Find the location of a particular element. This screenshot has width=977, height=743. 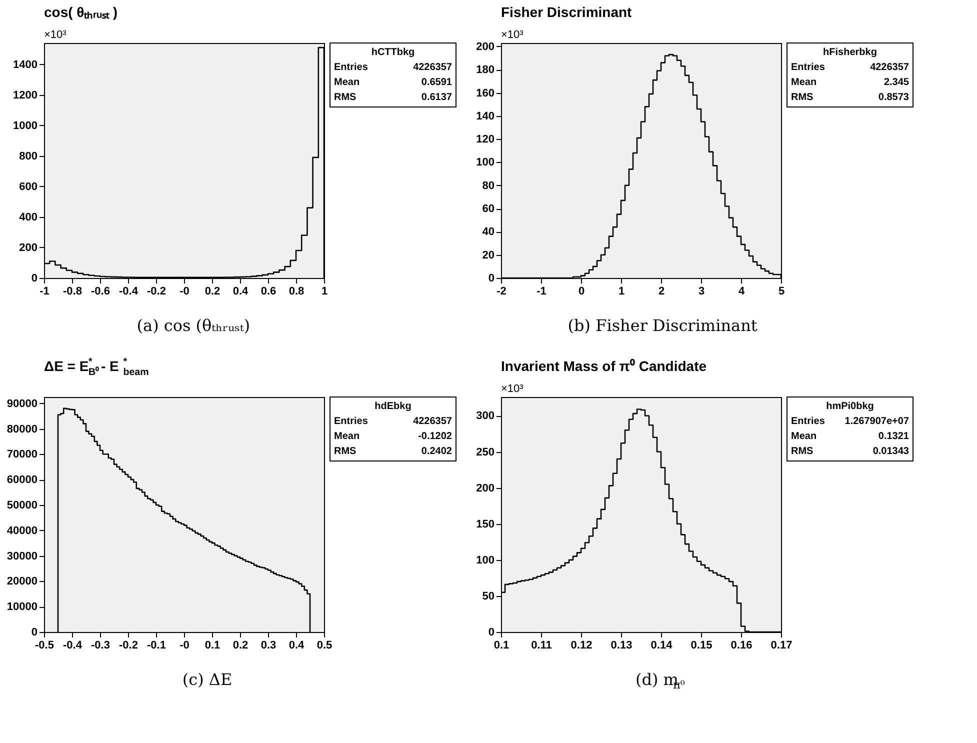

y-tick-label: 90000 is located at coordinates (22, 404).